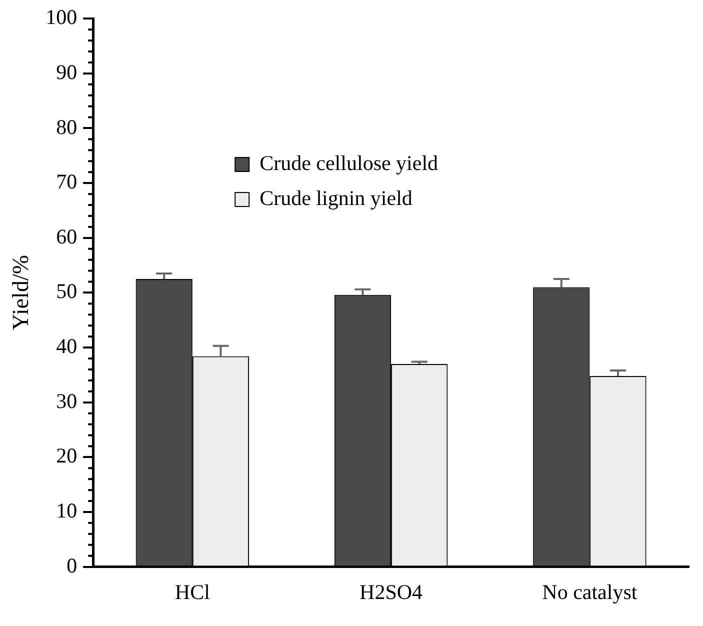 This screenshot has width=703, height=626. Describe the element at coordinates (392, 592) in the screenshot. I see `x-tick-label: H2SO4` at that location.